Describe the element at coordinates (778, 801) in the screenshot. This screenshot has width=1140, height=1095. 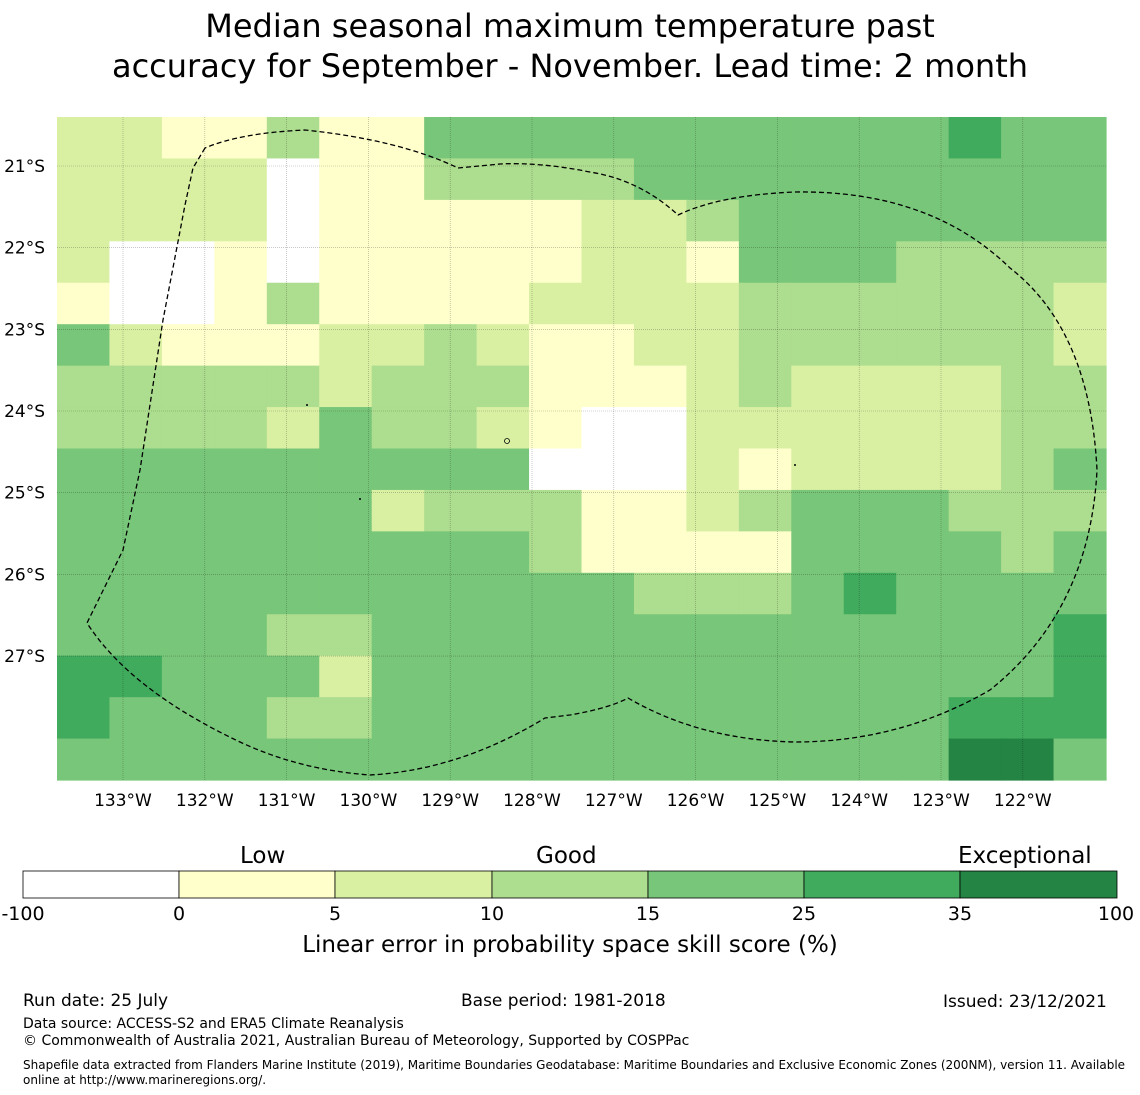
I see `longitude-label: 125°W` at that location.